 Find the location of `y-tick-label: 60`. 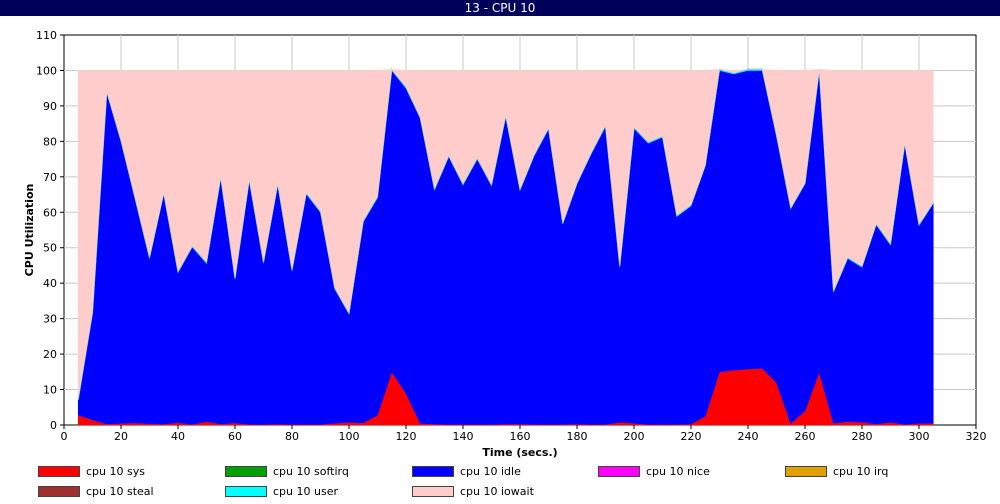

y-tick-label: 60 is located at coordinates (50, 212).